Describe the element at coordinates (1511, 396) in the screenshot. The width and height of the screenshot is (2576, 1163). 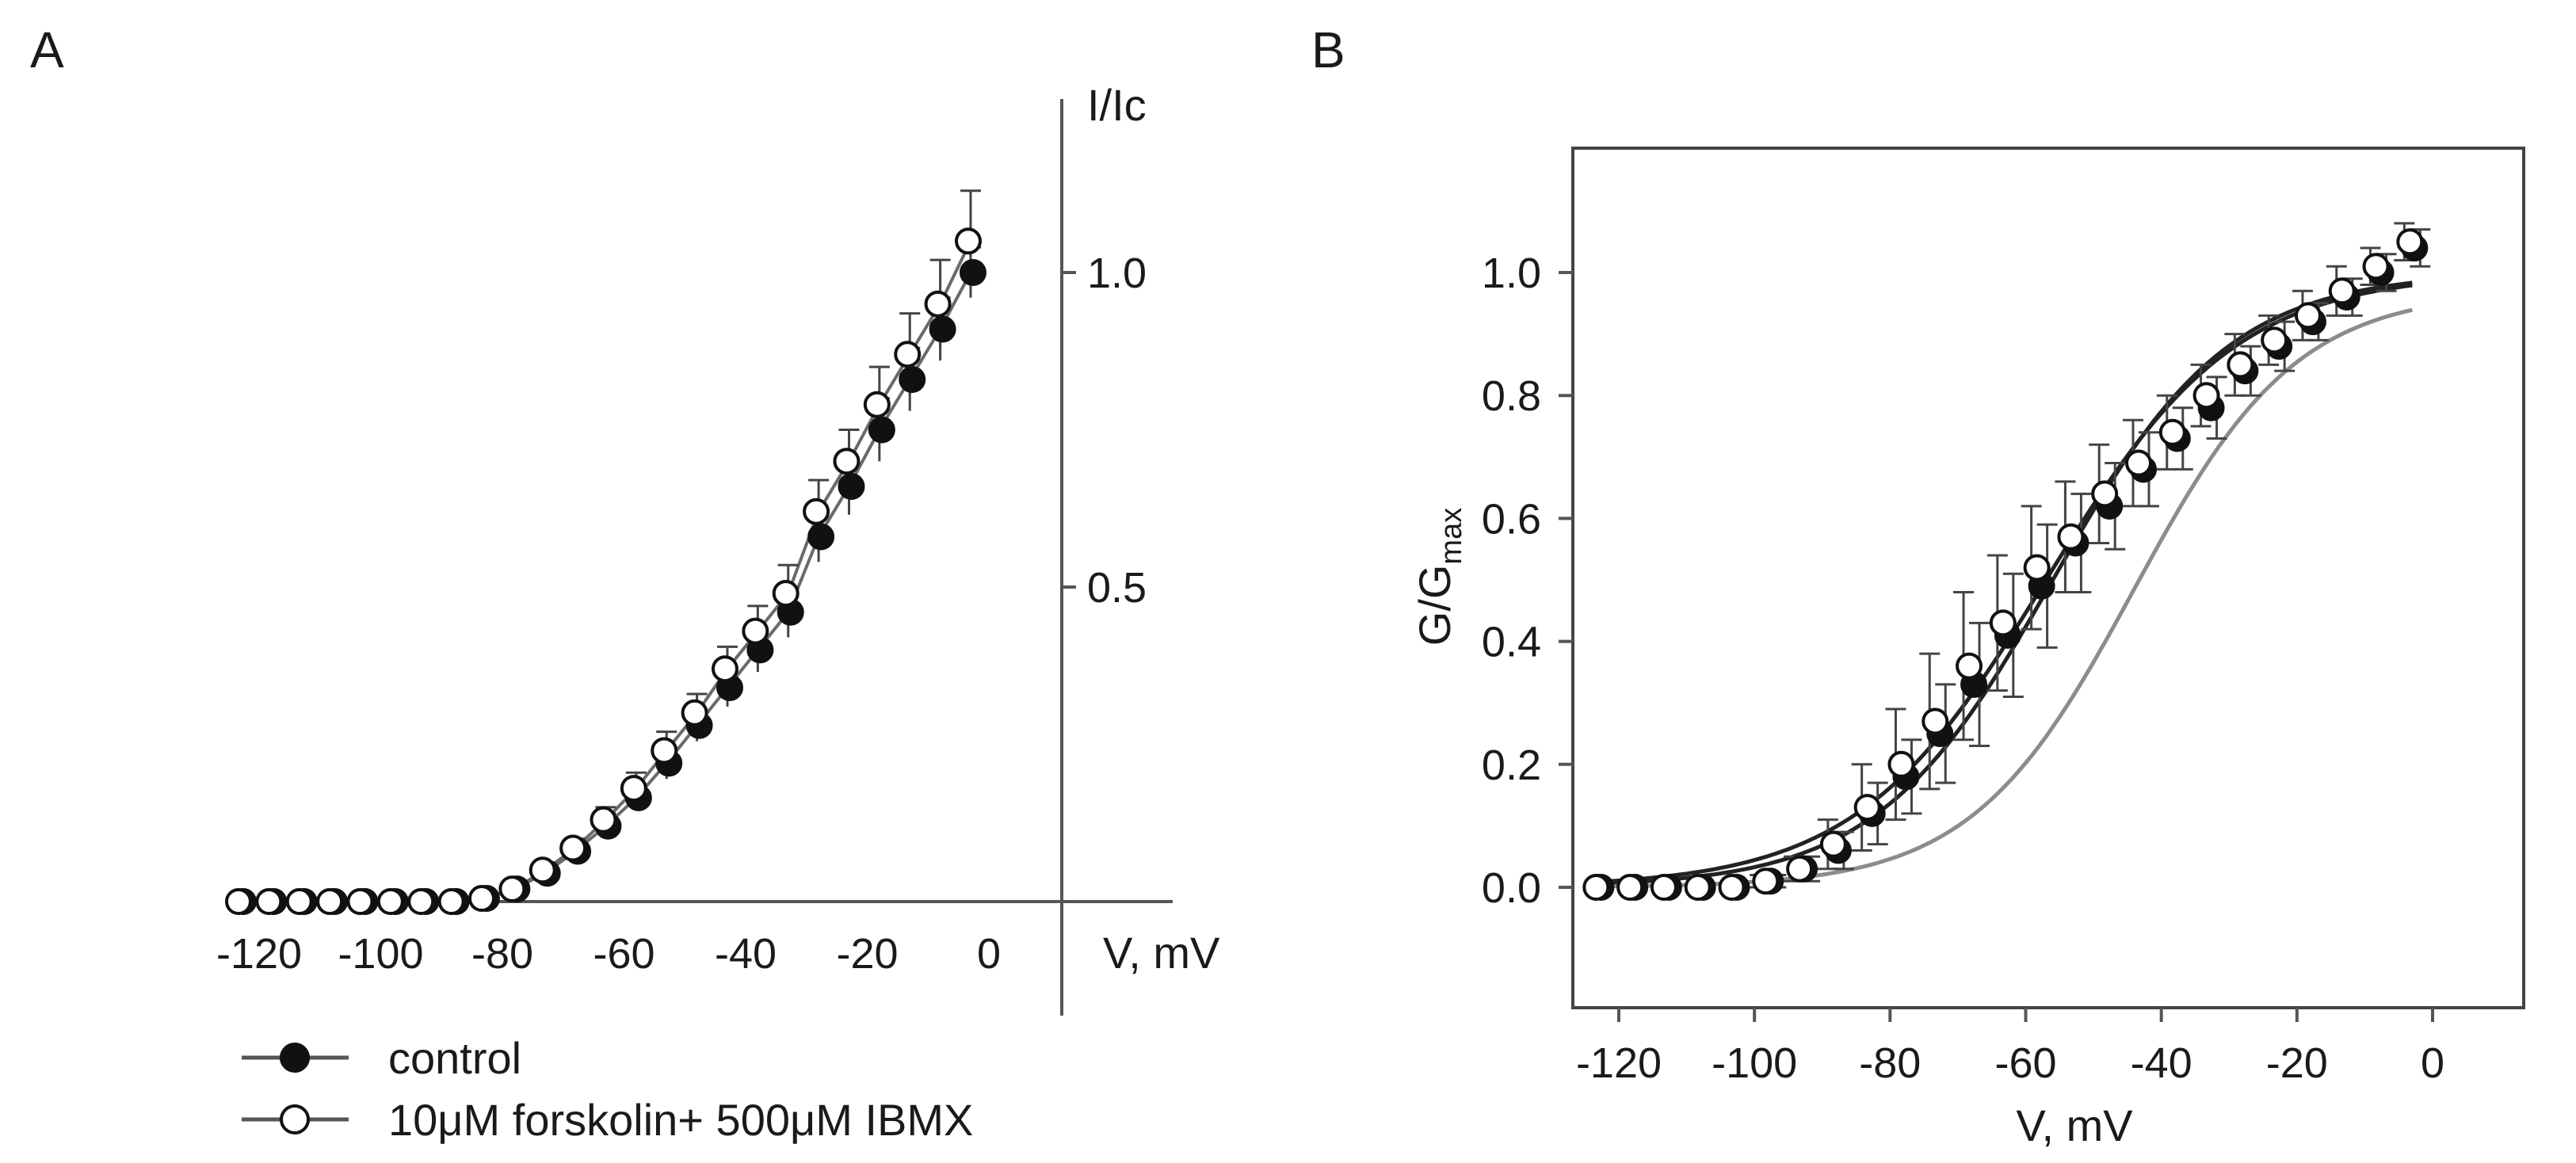
I see `panel-b-y-tick-label: 0.8` at that location.